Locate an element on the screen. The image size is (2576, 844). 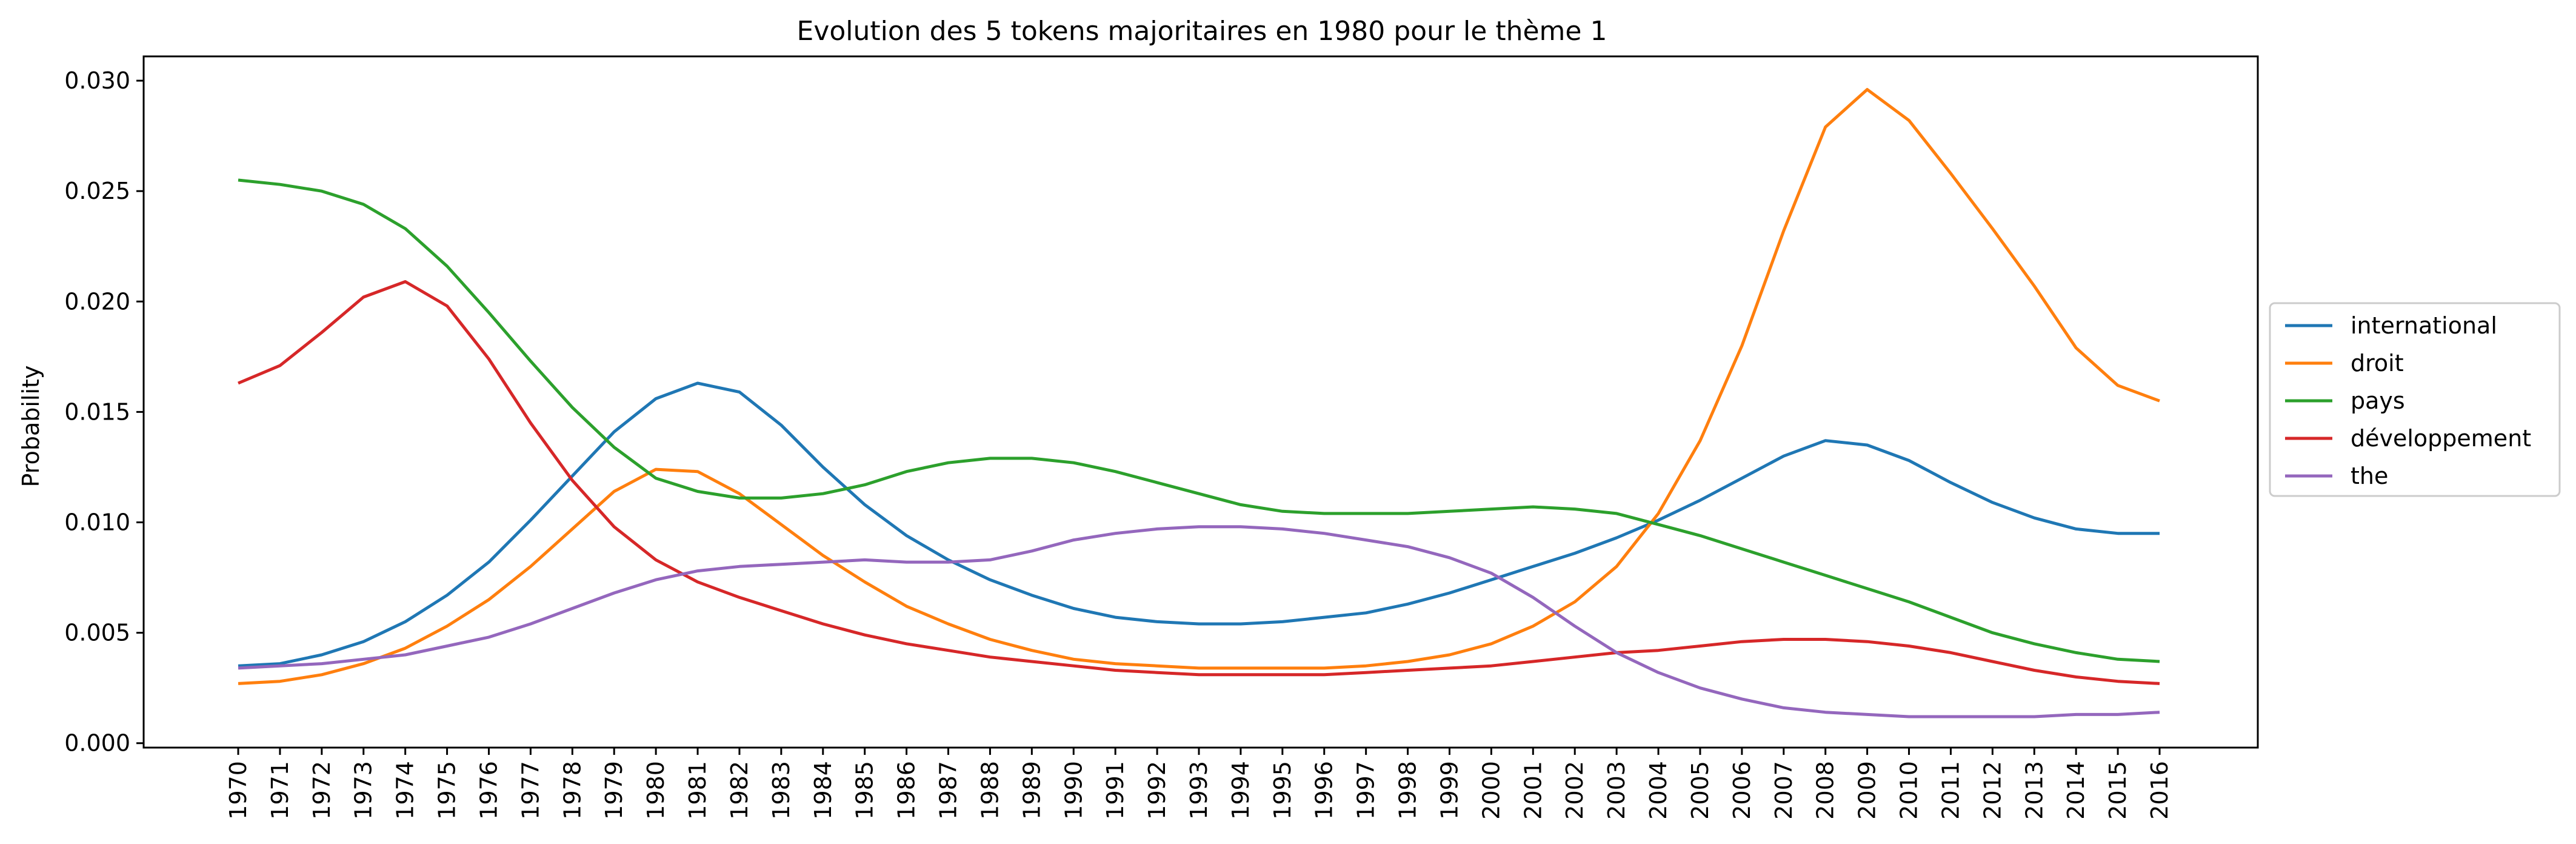
x-tick-label: 1988 is located at coordinates (989, 790).